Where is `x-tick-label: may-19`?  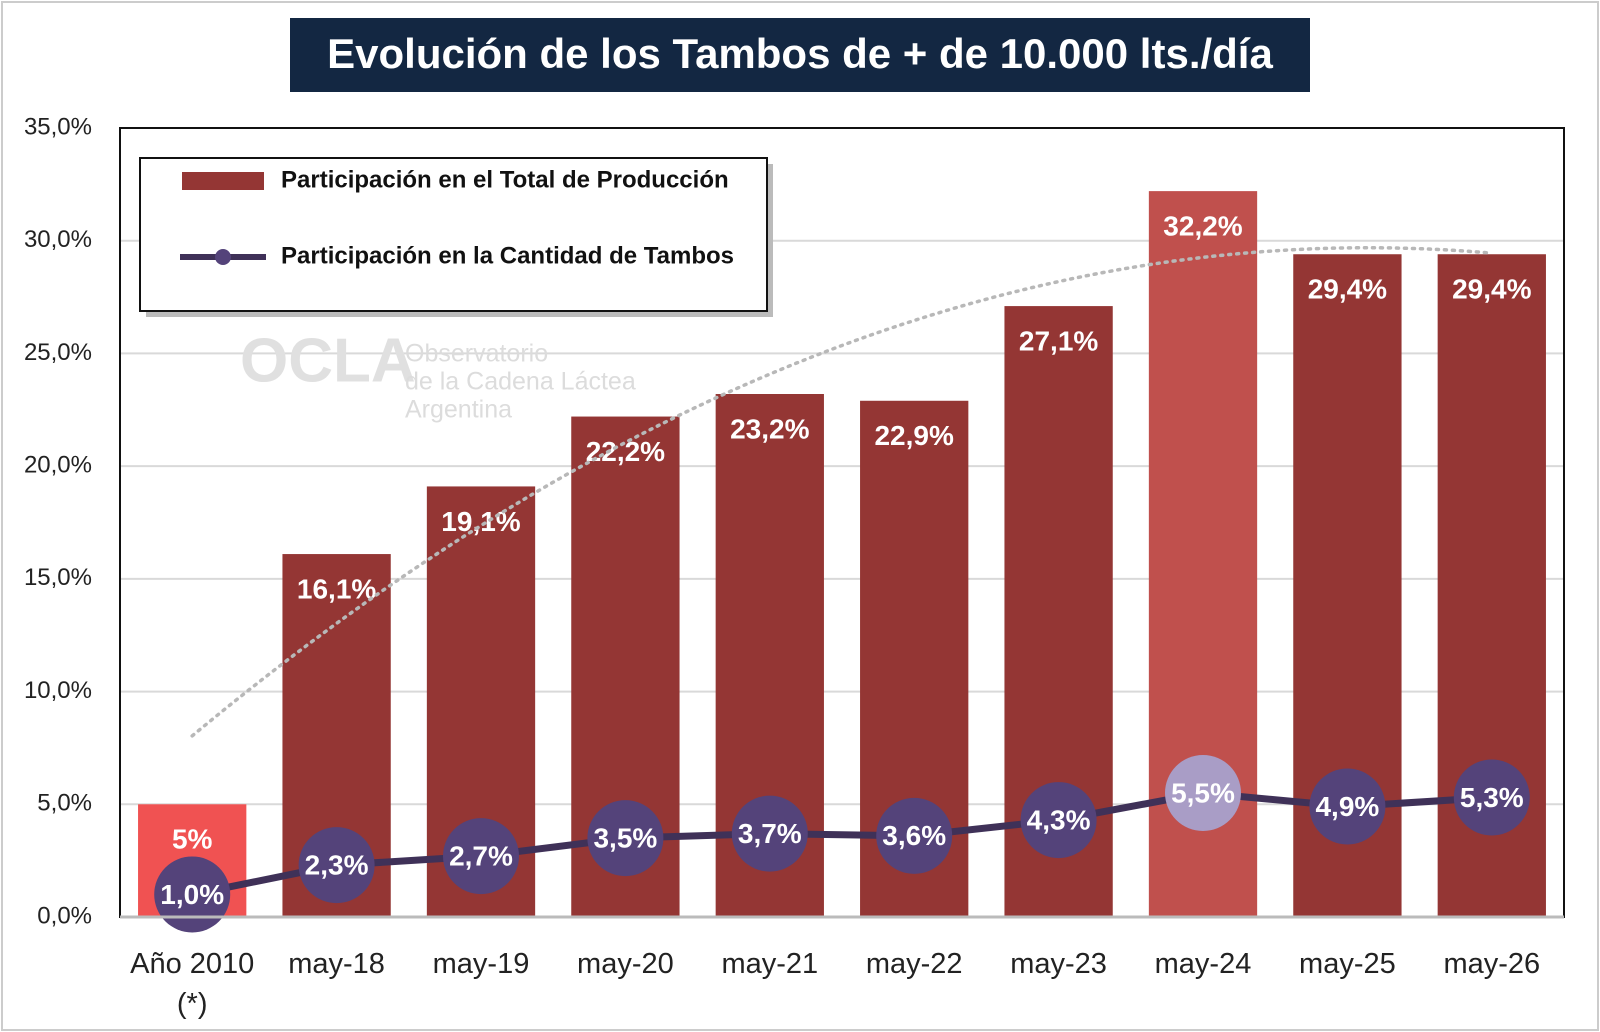 x-tick-label: may-19 is located at coordinates (481, 964).